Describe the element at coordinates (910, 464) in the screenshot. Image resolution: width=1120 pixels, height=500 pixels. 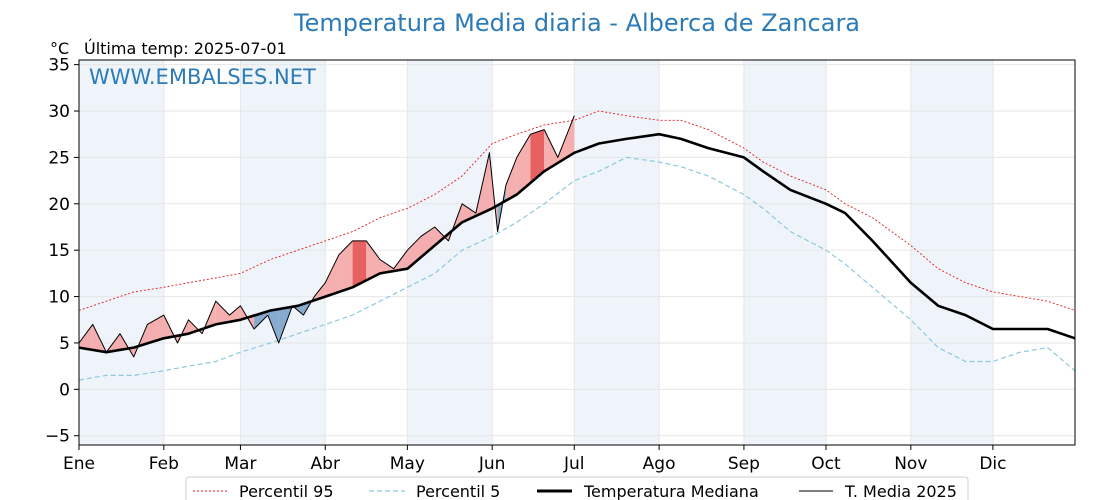
I see `x-tick-label: Nov` at that location.